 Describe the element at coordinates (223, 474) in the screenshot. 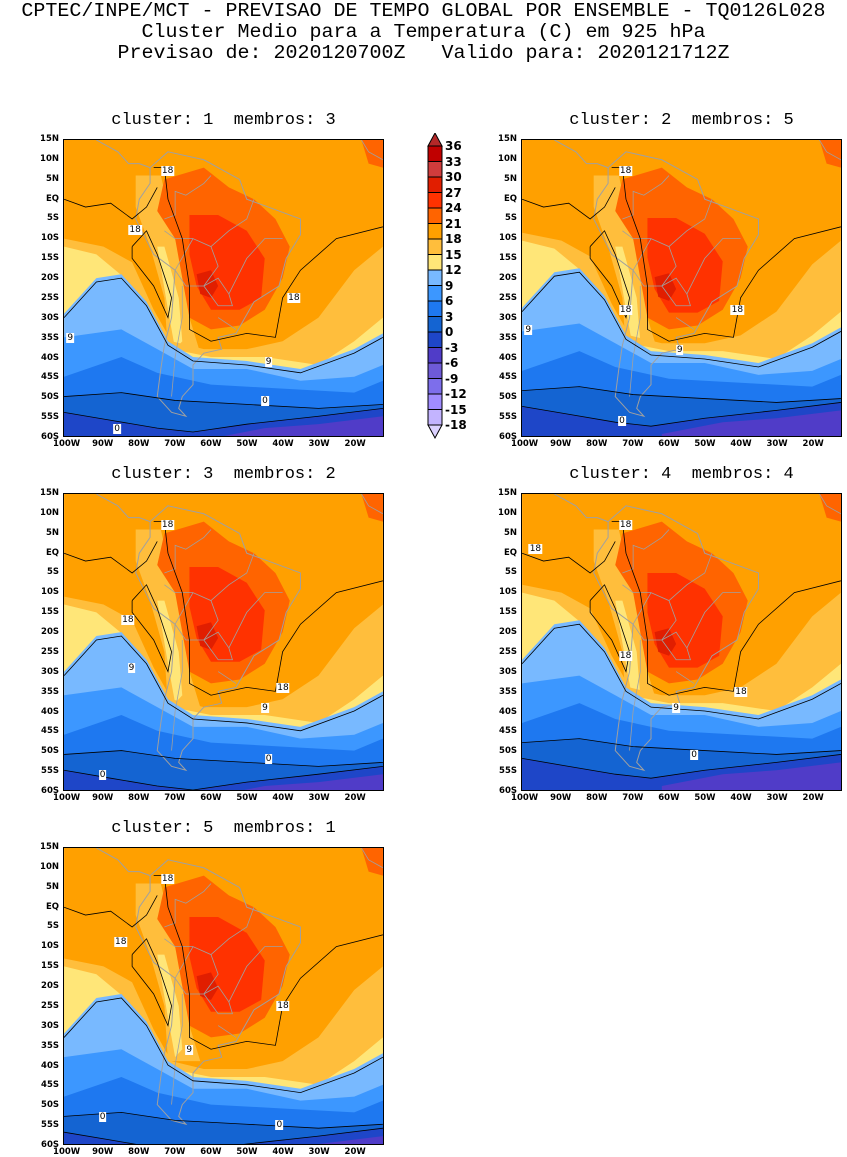

I see `panel-title: cluster: 3 membros: 2` at that location.